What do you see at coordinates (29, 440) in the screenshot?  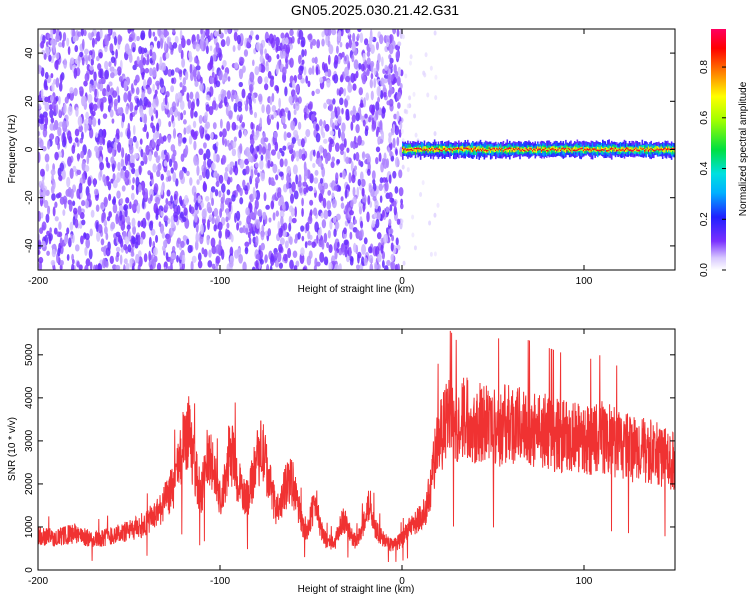 I see `snr-y-tick-label: 3000` at bounding box center [29, 440].